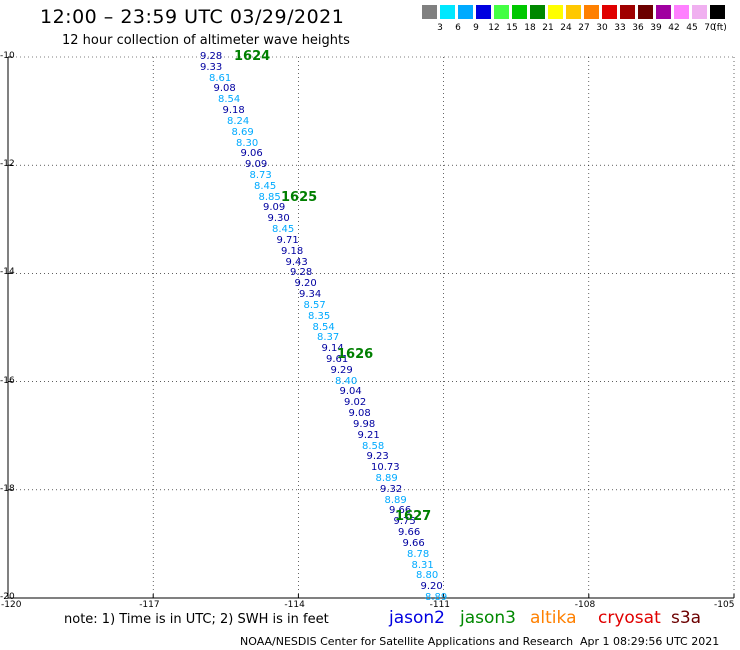 Image resolution: width=740 pixels, height=650 pixels. I want to click on x-tick-label: -114, so click(294, 605).